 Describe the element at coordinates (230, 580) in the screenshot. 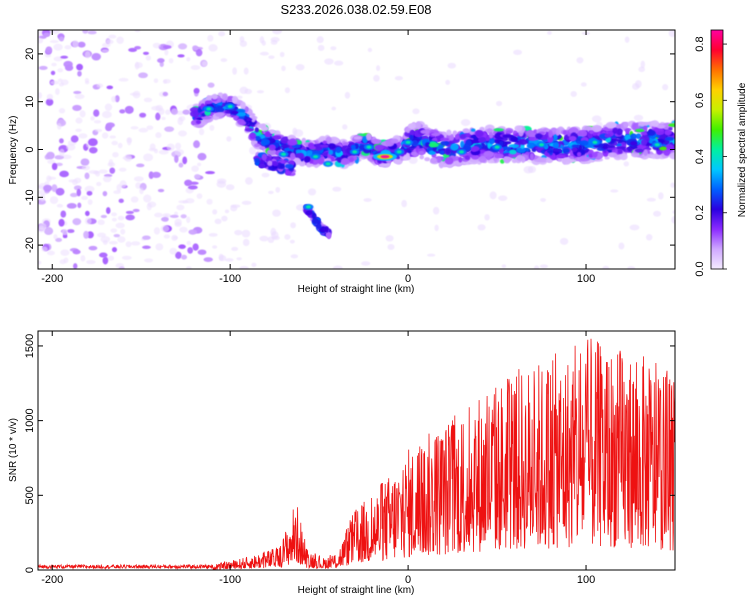

I see `snr-x-tick-label: -100` at that location.